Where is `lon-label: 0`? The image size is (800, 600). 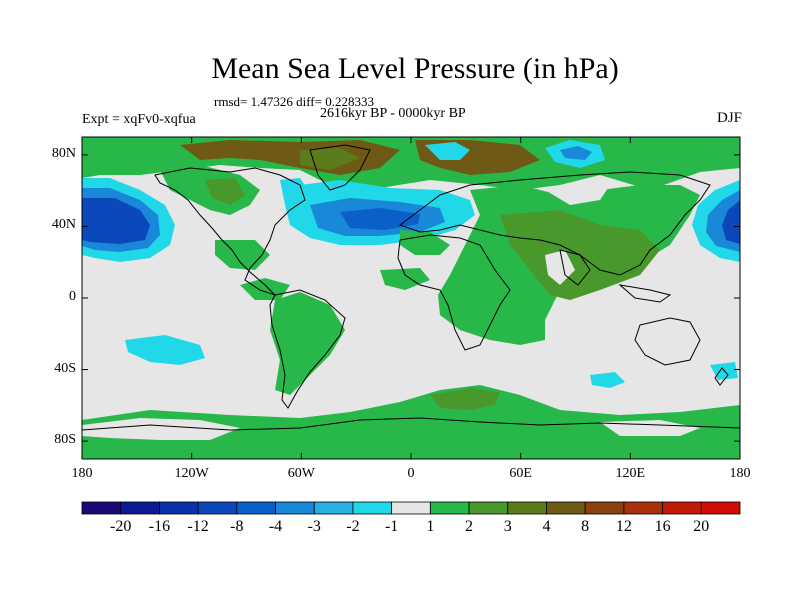 lon-label: 0 is located at coordinates (411, 473).